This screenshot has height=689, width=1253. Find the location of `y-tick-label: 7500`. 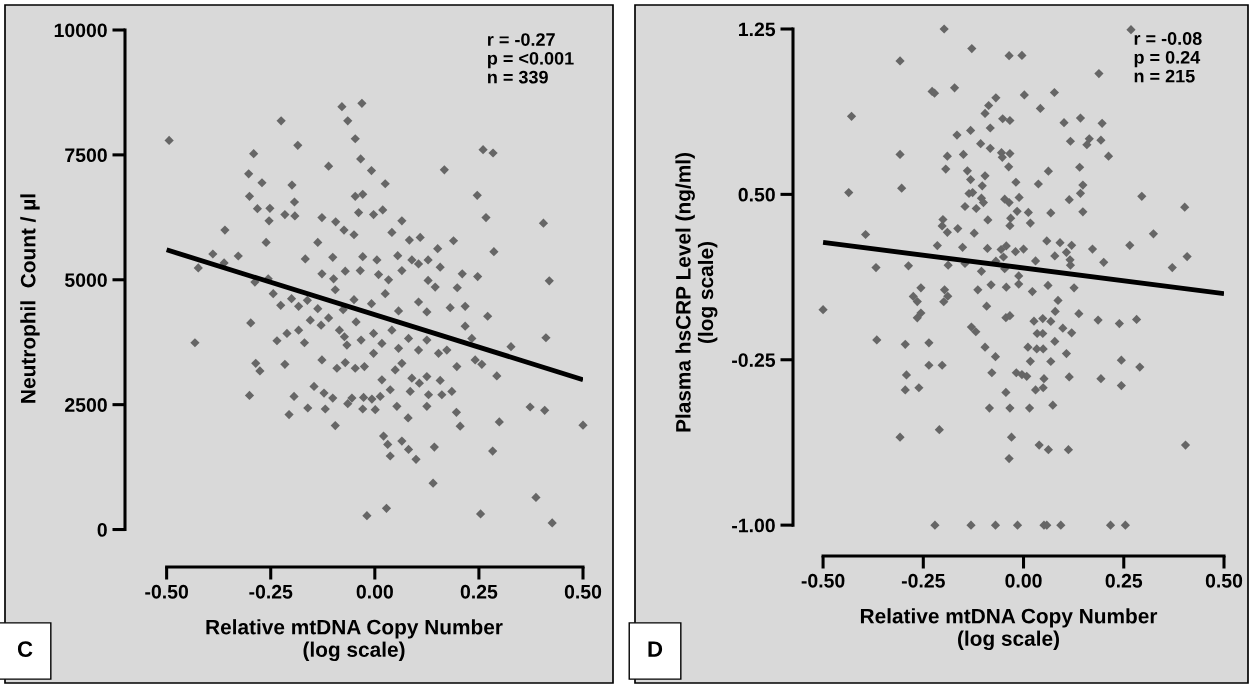

y-tick-label: 7500 is located at coordinates (86, 155).